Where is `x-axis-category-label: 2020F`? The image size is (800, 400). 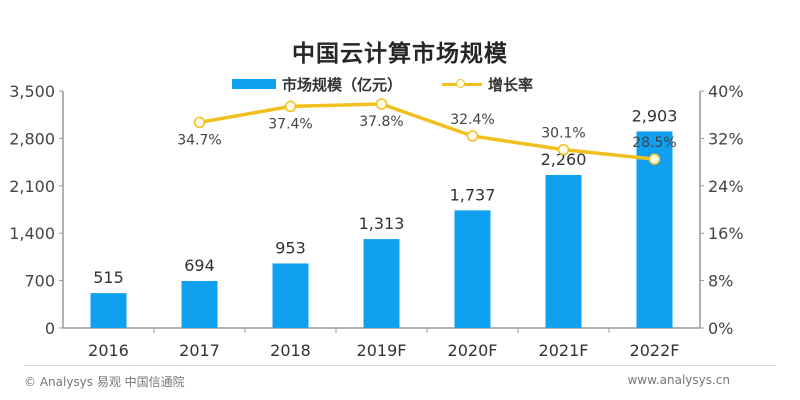 x-axis-category-label: 2020F is located at coordinates (473, 350).